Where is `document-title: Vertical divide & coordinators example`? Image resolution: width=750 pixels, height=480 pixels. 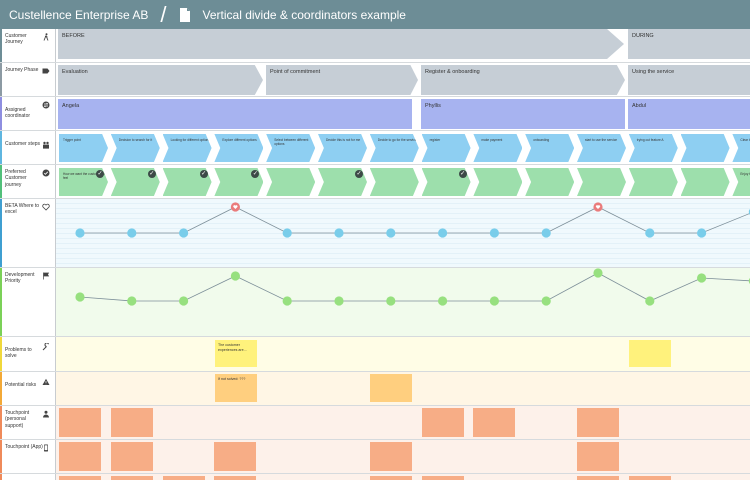 document-title: Vertical divide & coordinators example is located at coordinates (304, 14).